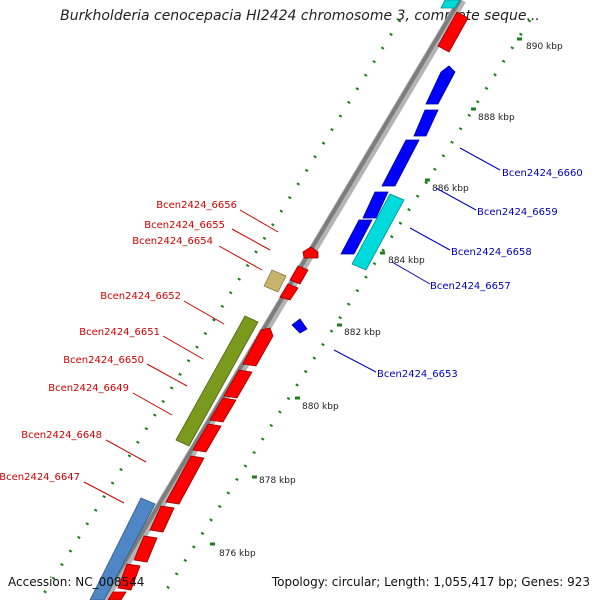  I want to click on ruler-label-886: 886 kbp, so click(450, 189).